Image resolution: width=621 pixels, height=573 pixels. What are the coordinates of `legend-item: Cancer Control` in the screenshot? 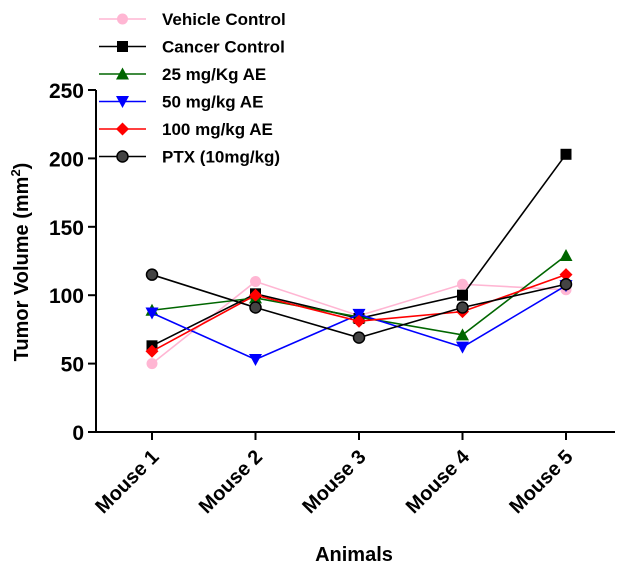 It's located at (192, 47).